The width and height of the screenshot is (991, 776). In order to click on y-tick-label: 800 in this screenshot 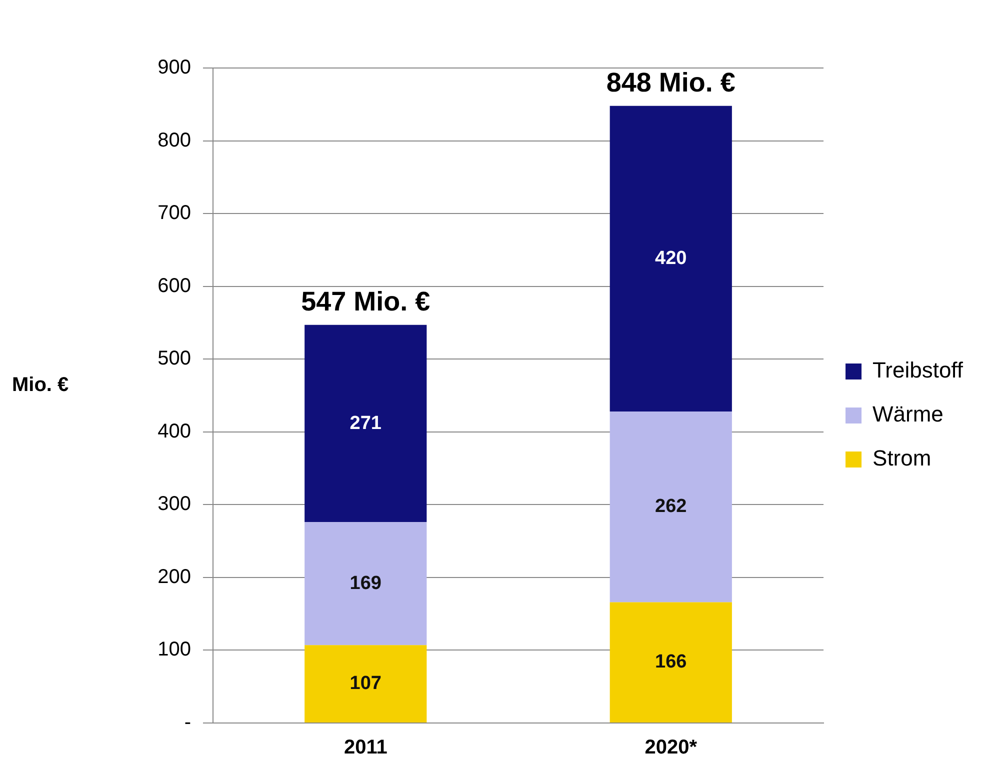, I will do `click(174, 140)`.